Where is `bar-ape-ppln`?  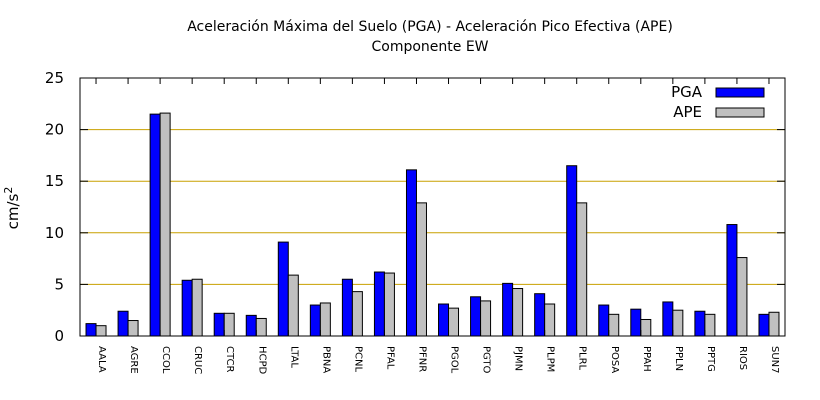
bar-ape-ppln is located at coordinates (678, 323).